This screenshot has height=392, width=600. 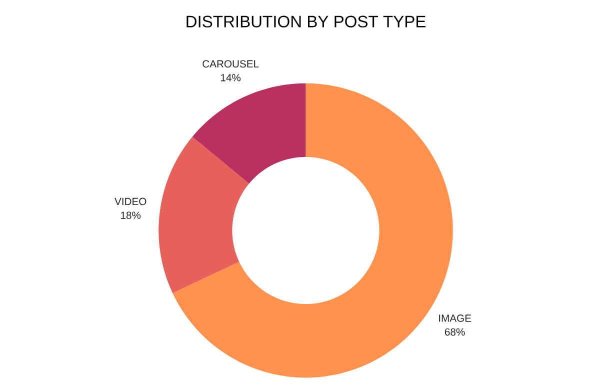 I want to click on data-label: 18%, so click(x=131, y=215).